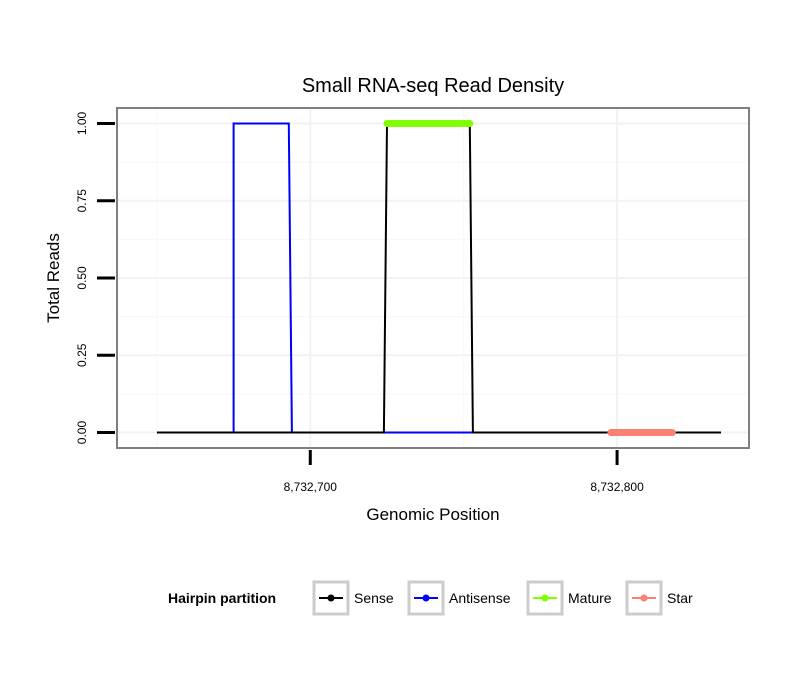  What do you see at coordinates (353, 598) in the screenshot?
I see `legend-item-sense: Sense` at bounding box center [353, 598].